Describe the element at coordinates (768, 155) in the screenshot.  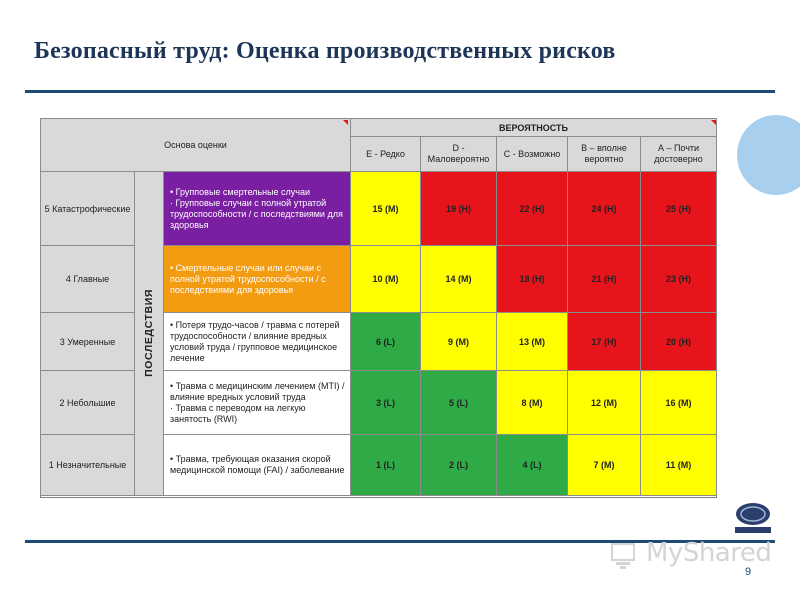
I see `decorative-circle` at that location.